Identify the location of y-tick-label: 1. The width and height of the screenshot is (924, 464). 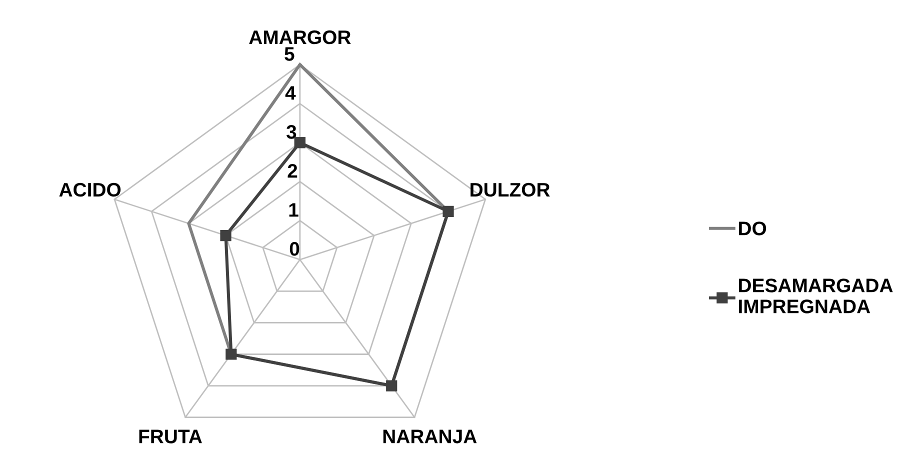
(293, 210).